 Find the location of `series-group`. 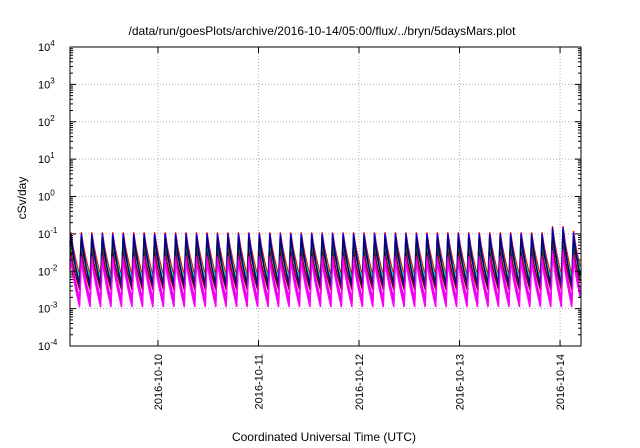

series-group is located at coordinates (325, 267).